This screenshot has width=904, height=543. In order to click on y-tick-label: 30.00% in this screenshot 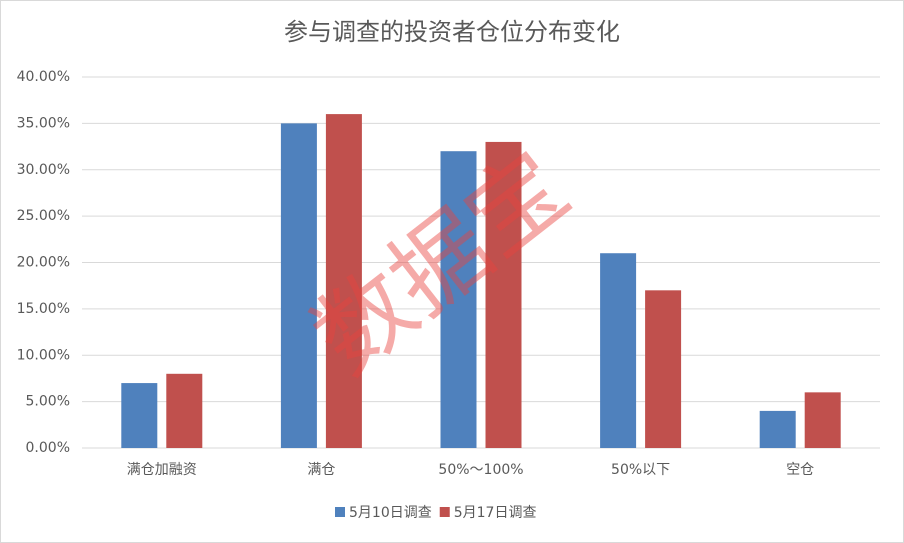, I will do `click(43, 170)`.